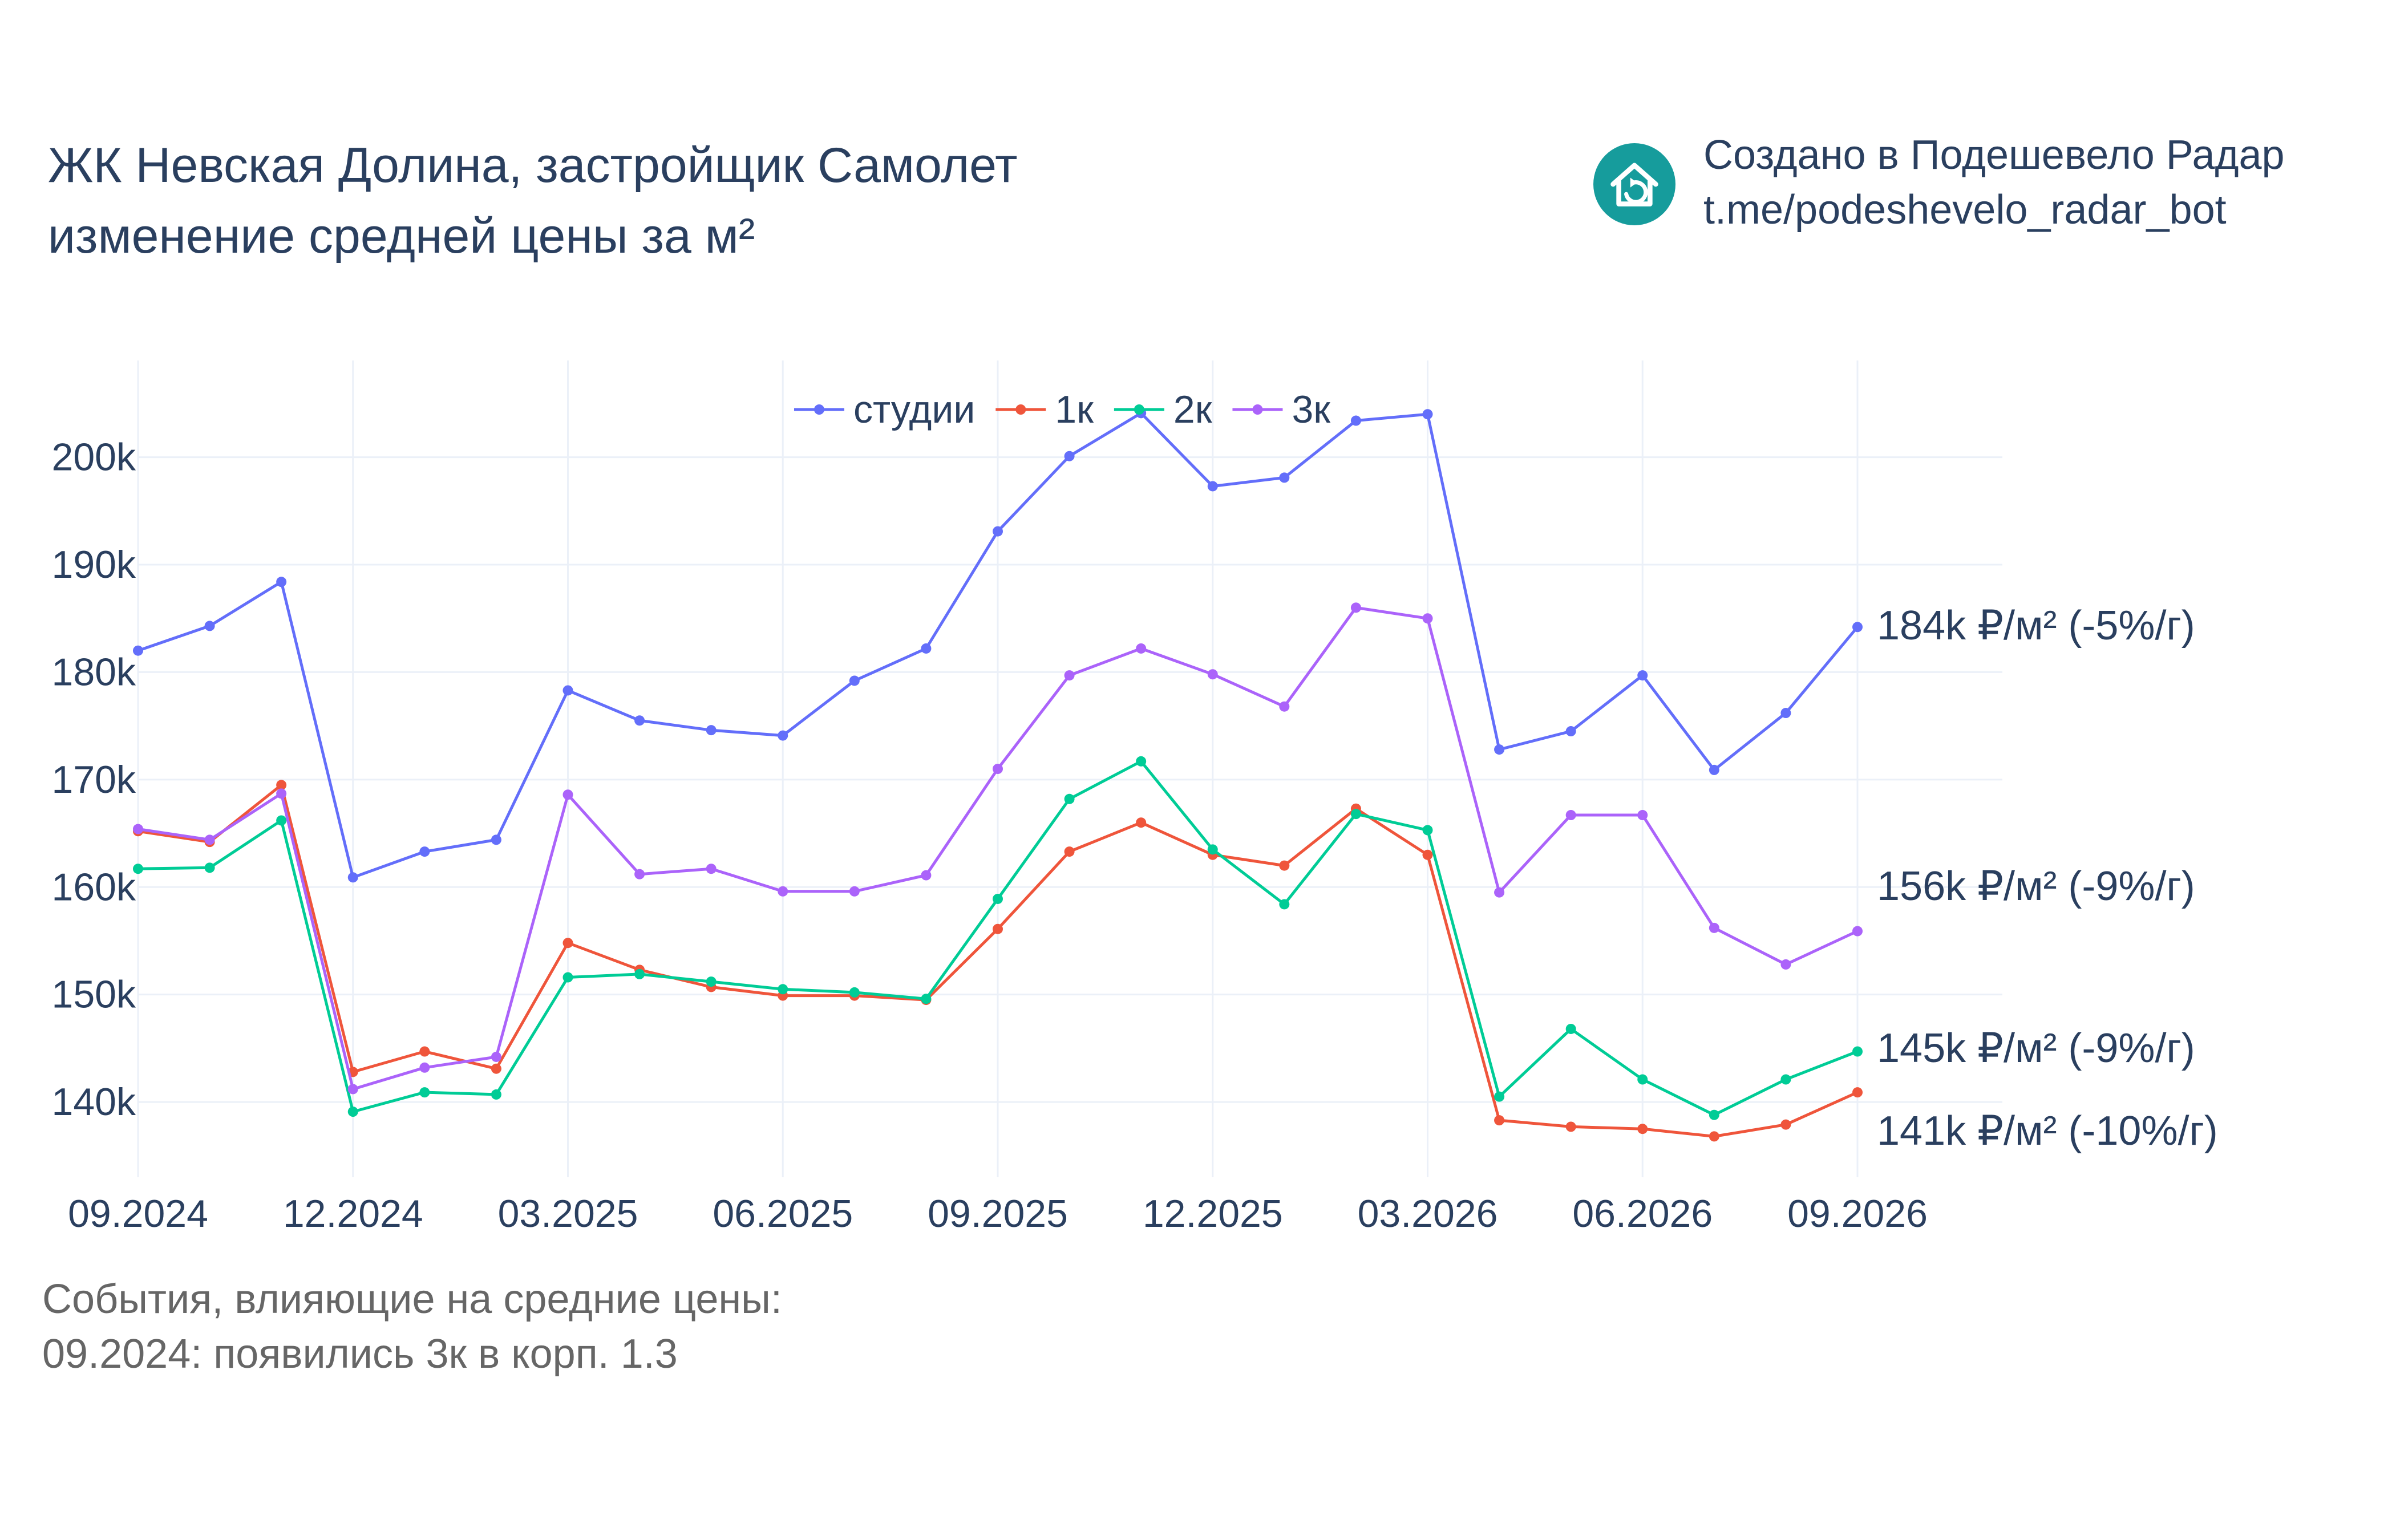 The width and height of the screenshot is (2396, 1540). I want to click on legend-label: 2к, so click(1193, 410).